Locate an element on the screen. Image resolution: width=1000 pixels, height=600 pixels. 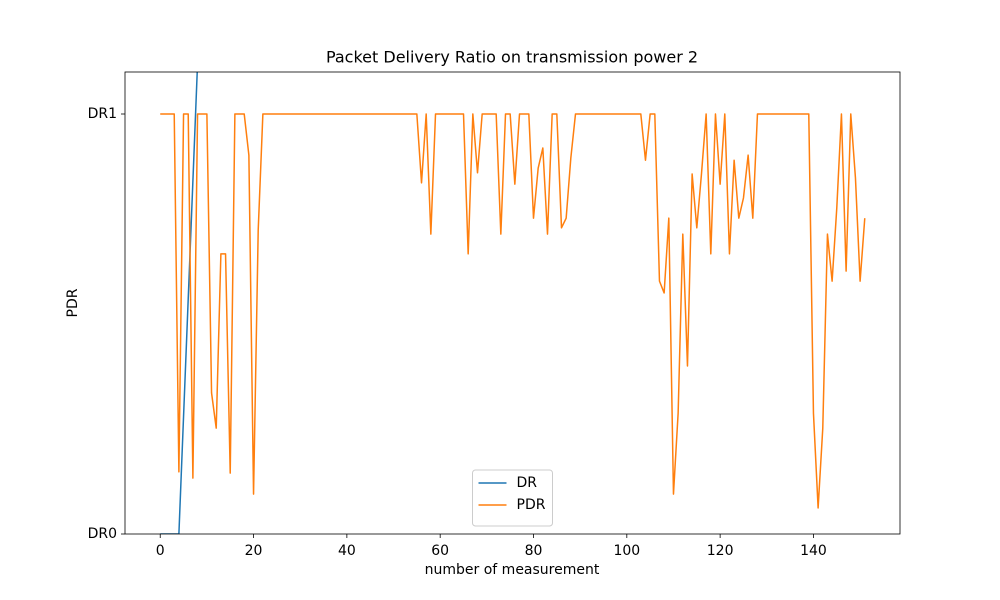
x-tick-label: 120 is located at coordinates (720, 551).